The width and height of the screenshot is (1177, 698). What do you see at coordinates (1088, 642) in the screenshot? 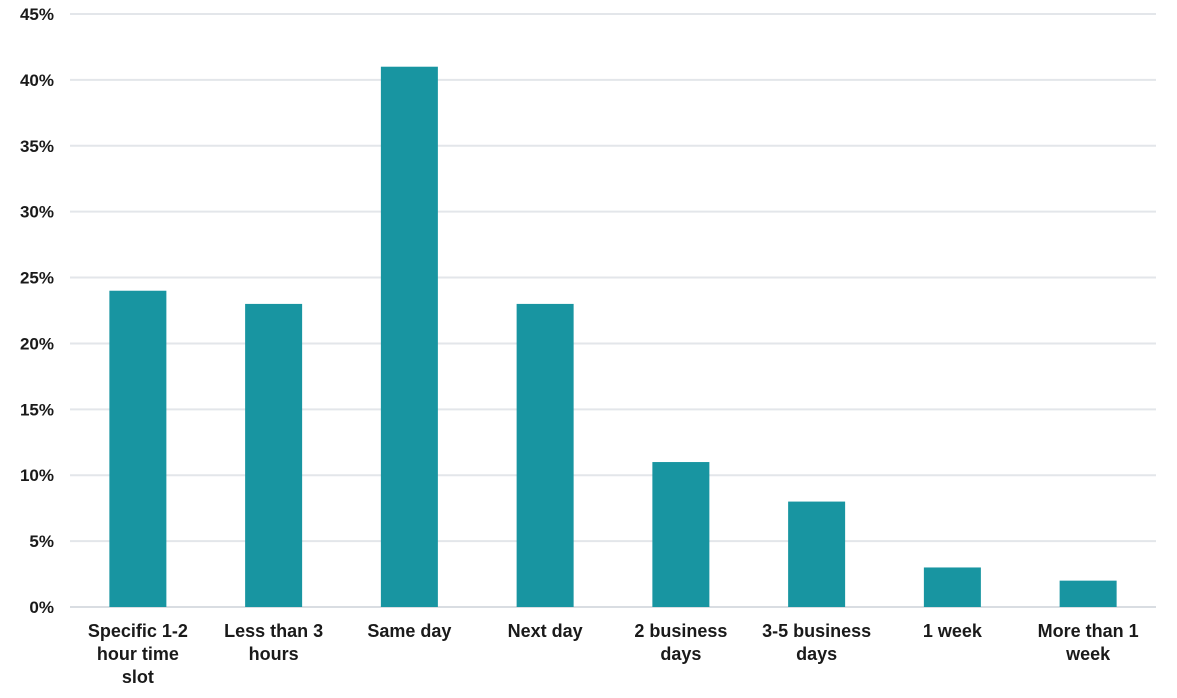
I see `x-category-label: More than 1 week` at bounding box center [1088, 642].